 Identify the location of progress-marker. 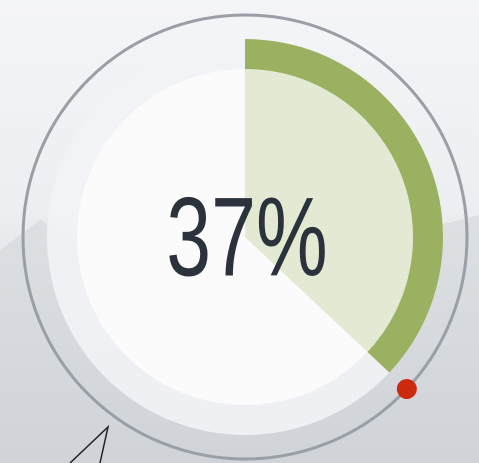
(406, 388).